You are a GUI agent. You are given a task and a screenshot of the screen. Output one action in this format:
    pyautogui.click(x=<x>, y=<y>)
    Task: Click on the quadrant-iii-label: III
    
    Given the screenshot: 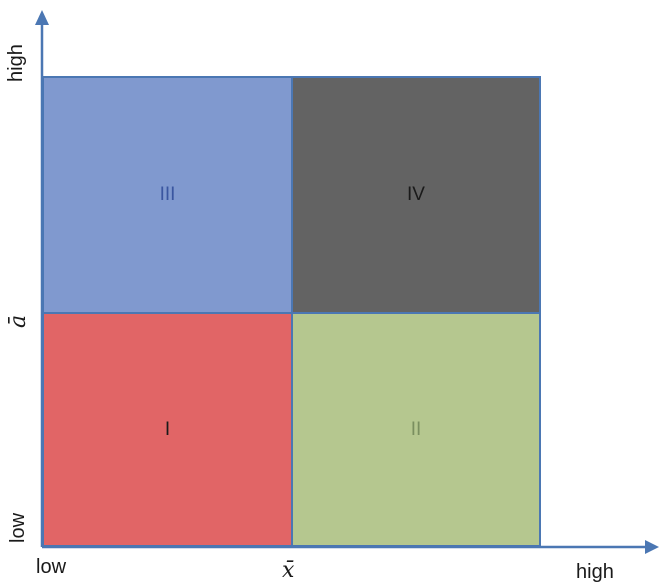 What is the action you would take?
    pyautogui.click(x=167, y=194)
    